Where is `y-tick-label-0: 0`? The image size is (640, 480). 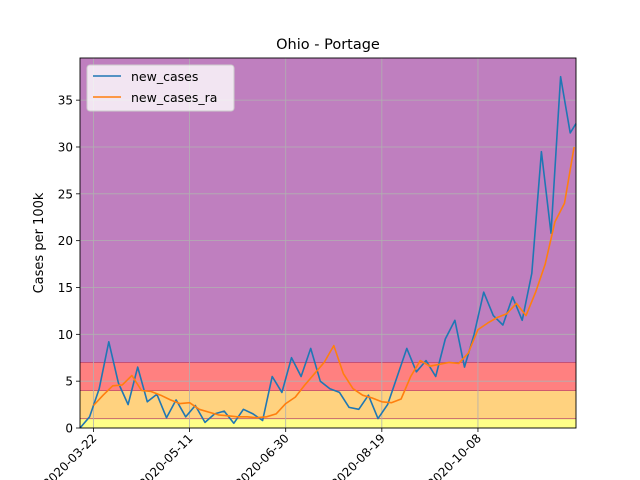
y-tick-label-0: 0 is located at coordinates (69, 429).